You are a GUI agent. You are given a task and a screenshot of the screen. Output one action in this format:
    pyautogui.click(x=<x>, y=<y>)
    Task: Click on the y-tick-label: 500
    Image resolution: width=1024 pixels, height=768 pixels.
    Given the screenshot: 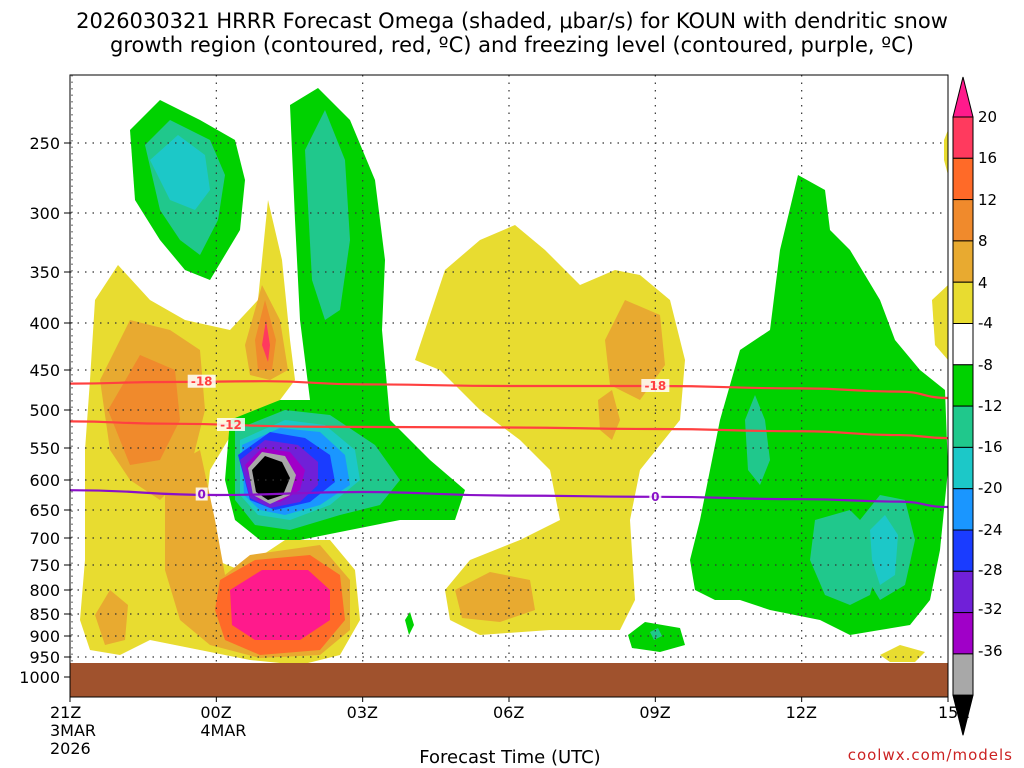 What is the action you would take?
    pyautogui.click(x=44, y=410)
    